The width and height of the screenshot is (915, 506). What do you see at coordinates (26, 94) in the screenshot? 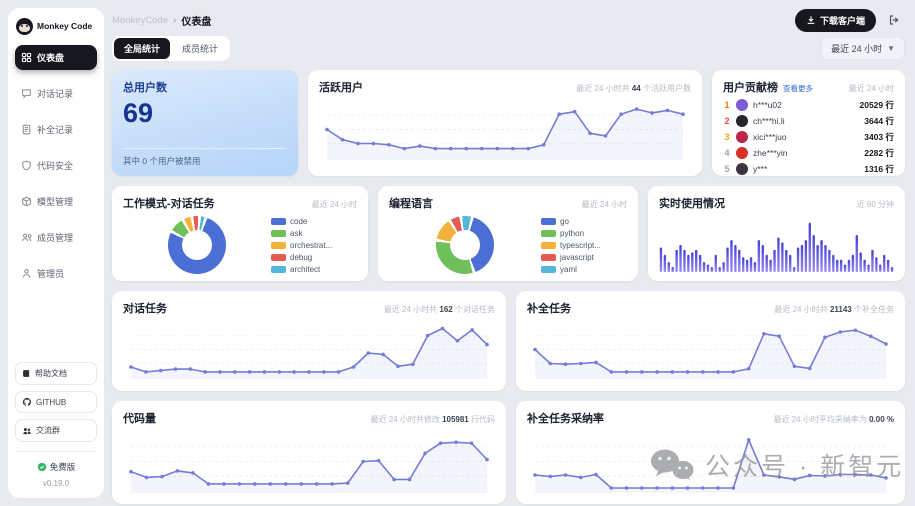
I see `chat-icon` at bounding box center [26, 94].